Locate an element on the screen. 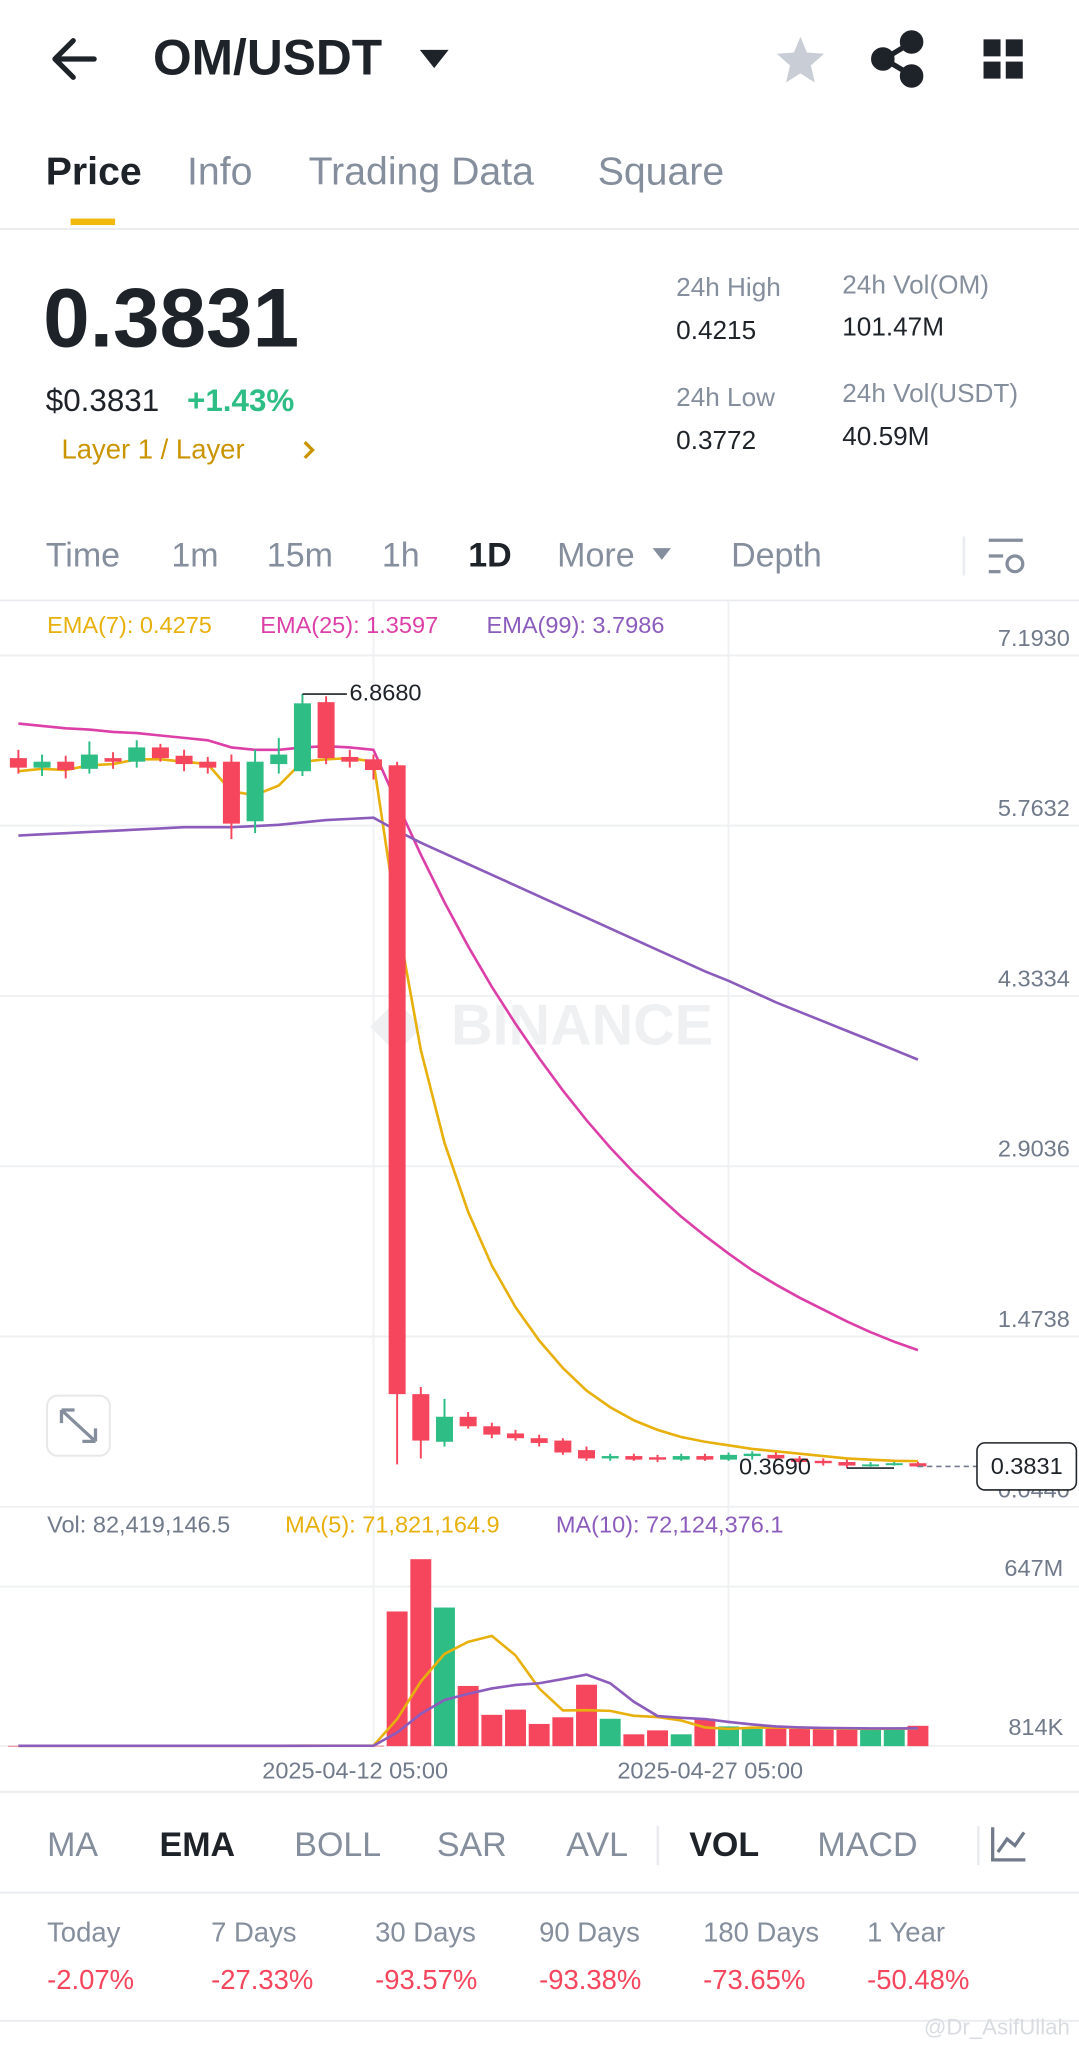 Image resolution: width=1079 pixels, height=2051 pixels. pair-title: OM/USDT is located at coordinates (267, 58).